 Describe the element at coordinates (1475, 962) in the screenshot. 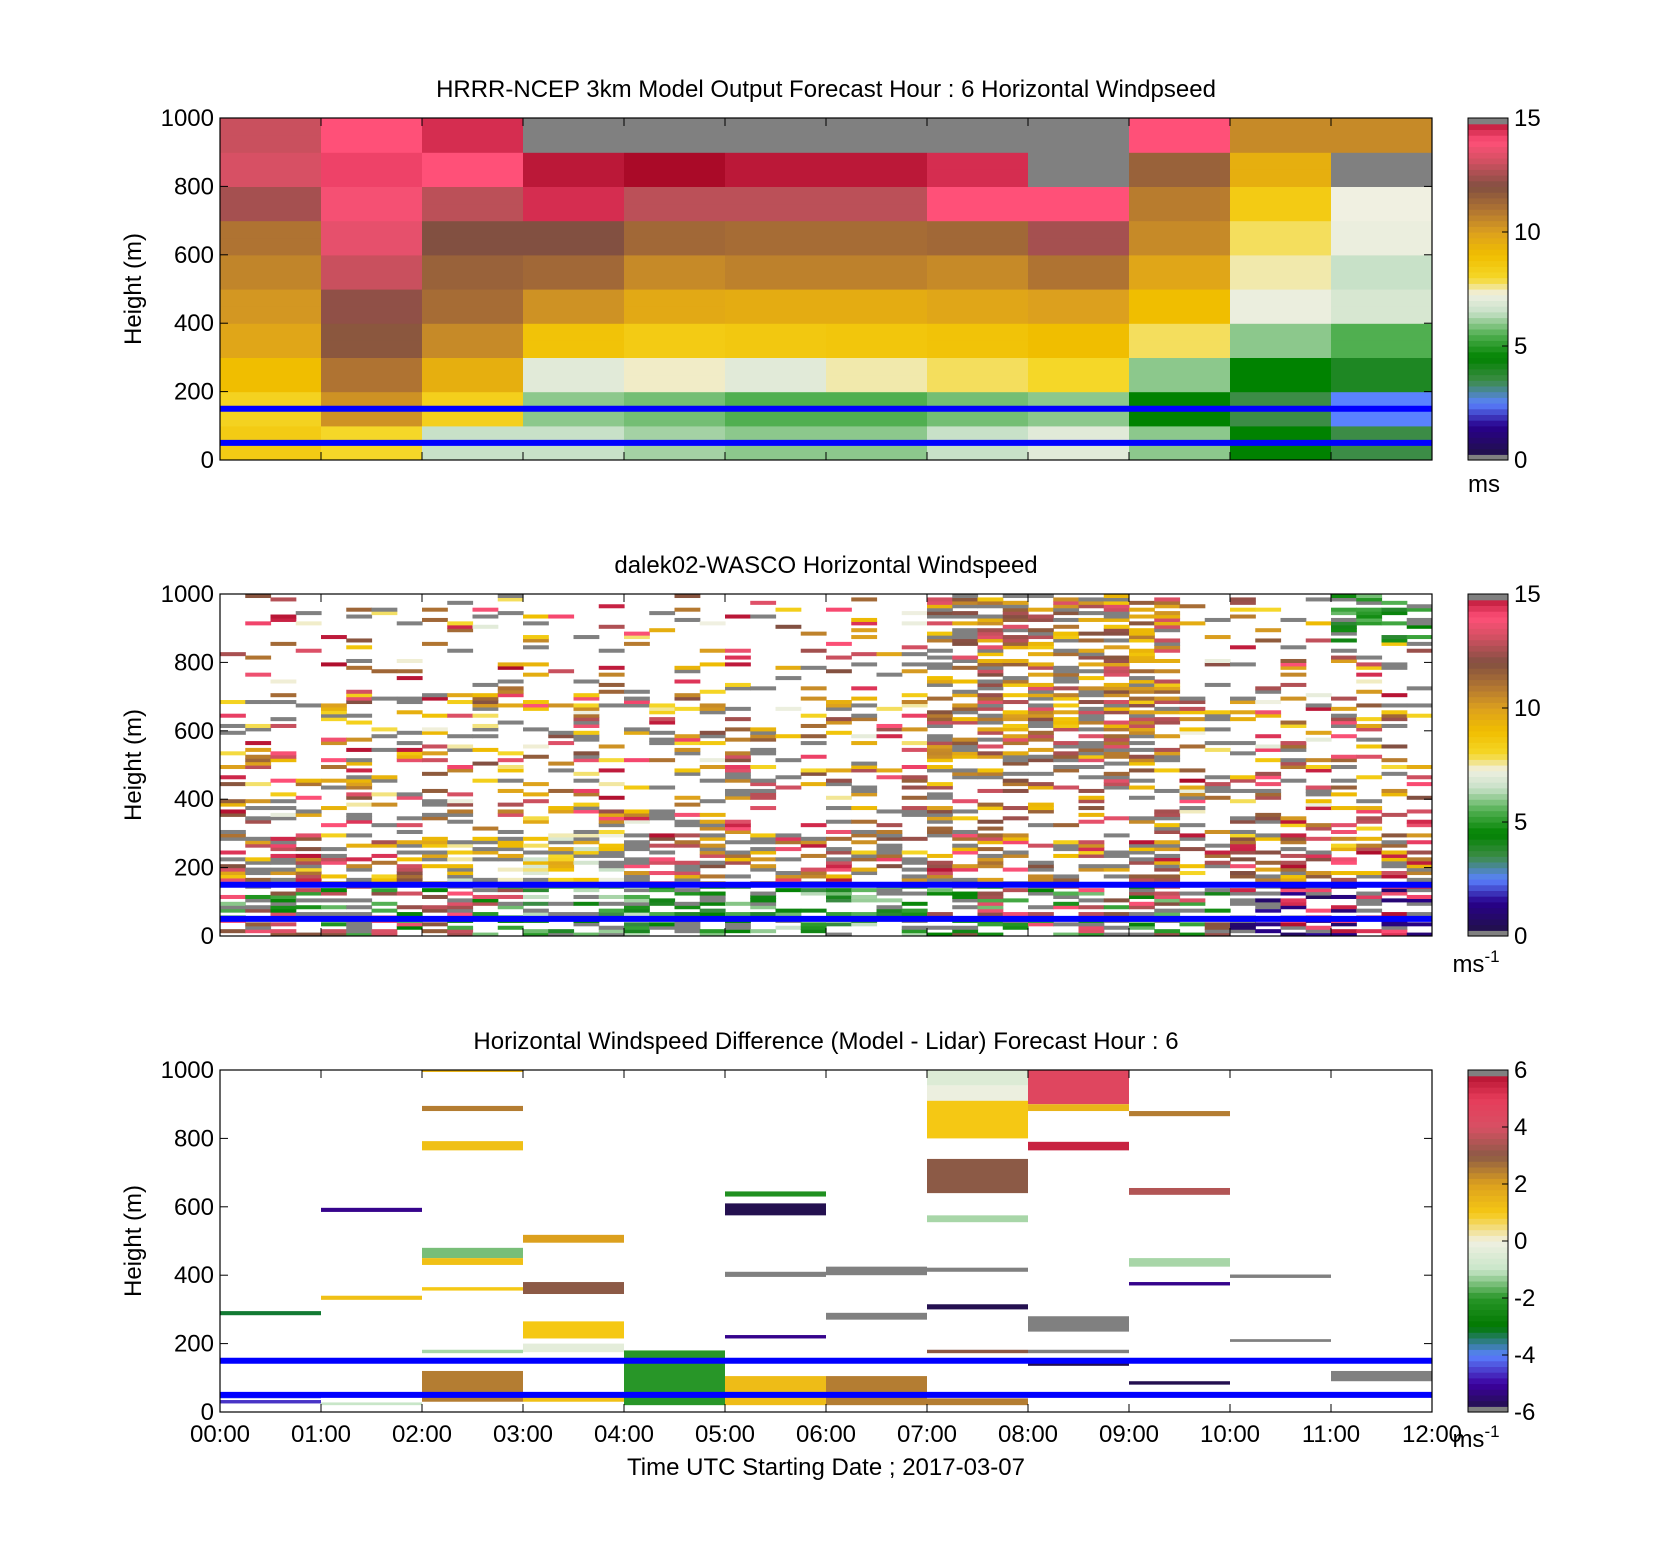

I see `colorbar-unit: ms-1` at that location.